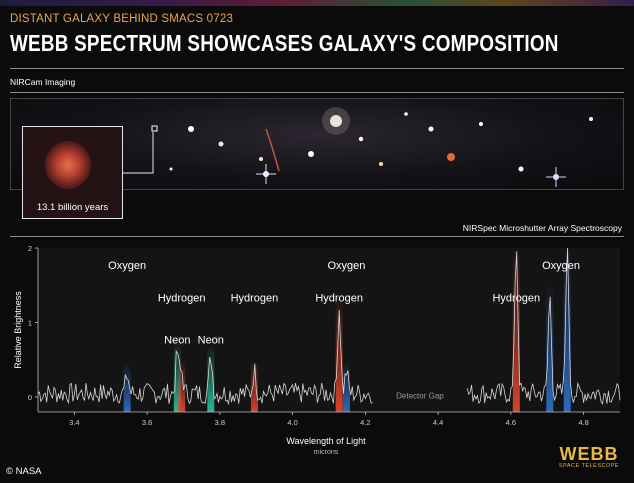  I want to click on x-tick-label: 4.4, so click(438, 422).